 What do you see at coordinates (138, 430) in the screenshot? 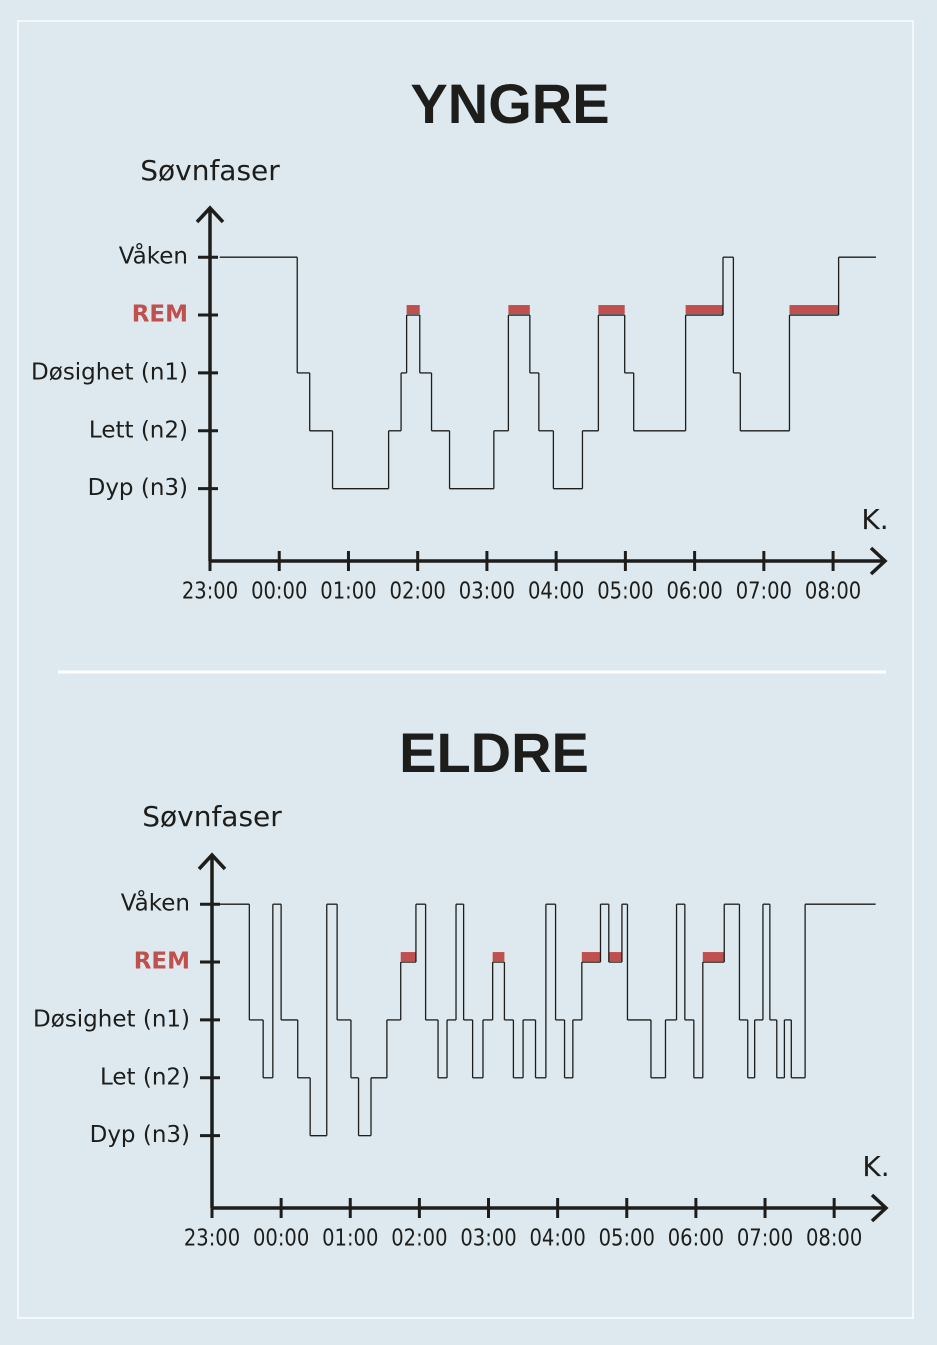
I see `y-tick-label: Lett (n2)` at bounding box center [138, 430].